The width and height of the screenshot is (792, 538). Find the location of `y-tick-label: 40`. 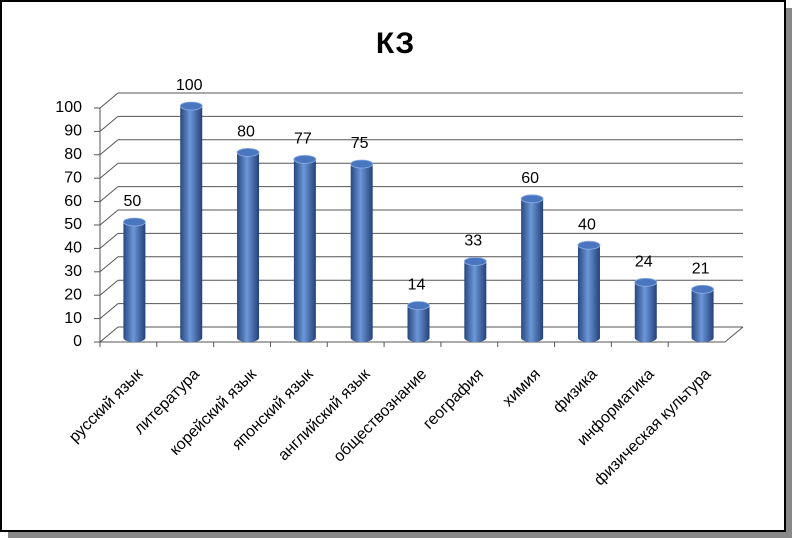

y-tick-label: 40 is located at coordinates (73, 248).